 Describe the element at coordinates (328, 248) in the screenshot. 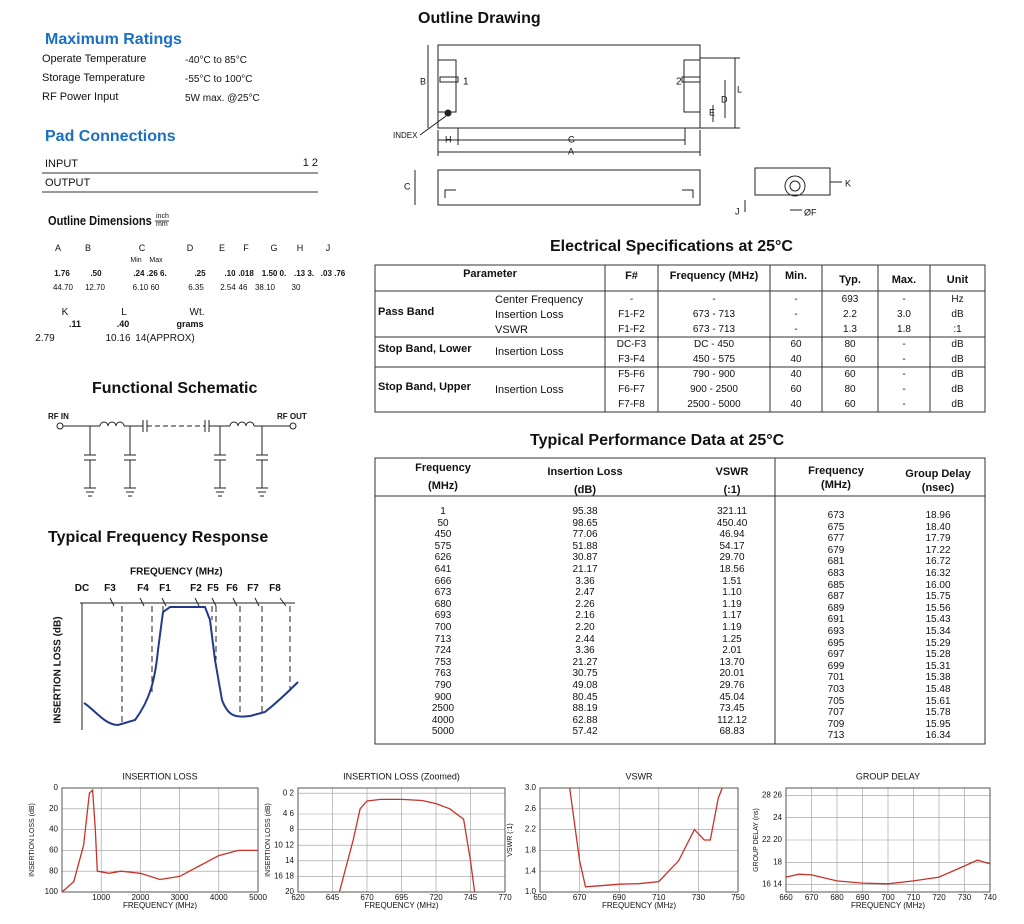

I see `dim-letter: J` at that location.